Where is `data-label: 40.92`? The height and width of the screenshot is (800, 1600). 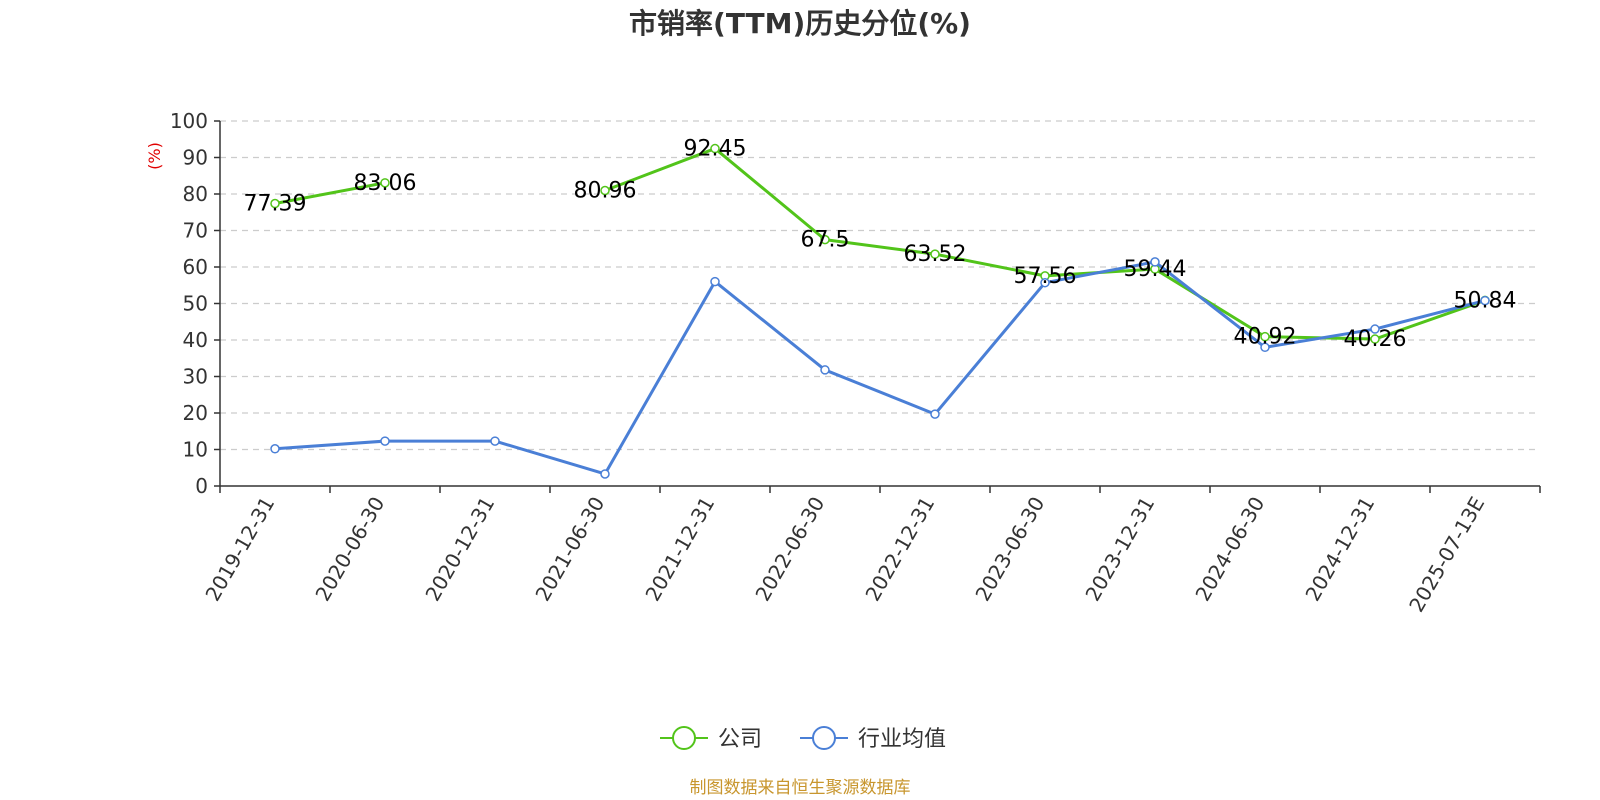
data-label: 40.92 is located at coordinates (1265, 337).